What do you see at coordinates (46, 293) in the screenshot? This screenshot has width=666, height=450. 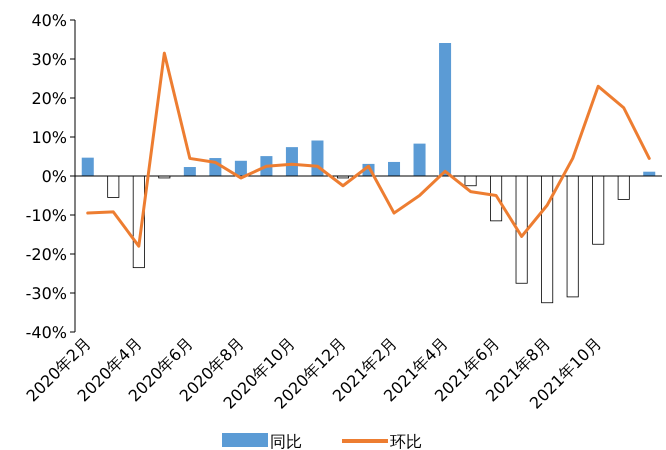 I see `y-tick-label: -30%` at bounding box center [46, 293].